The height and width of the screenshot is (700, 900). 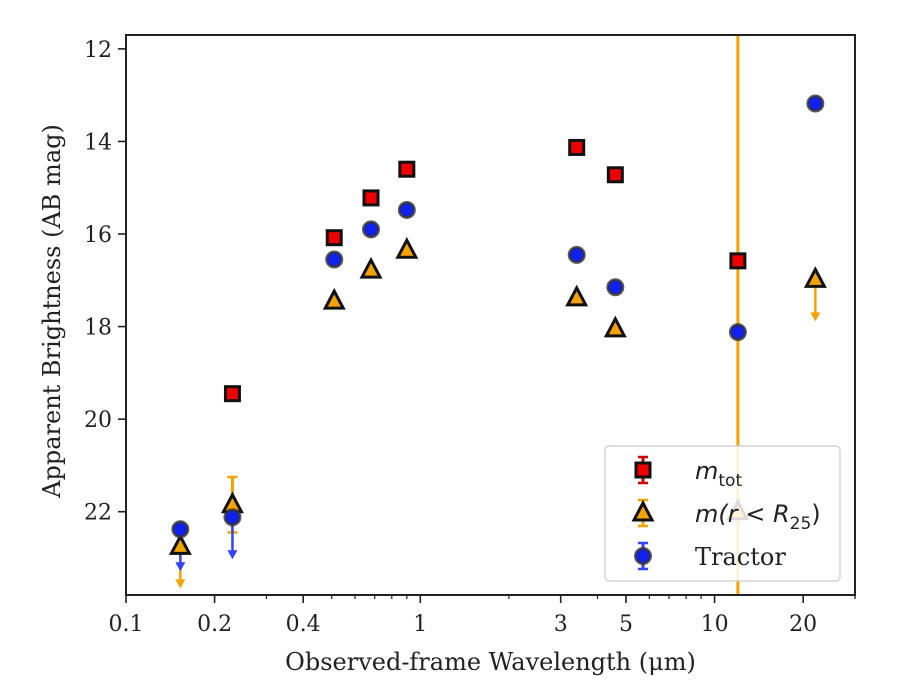 What do you see at coordinates (98, 235) in the screenshot?
I see `y-tick-label: 16` at bounding box center [98, 235].